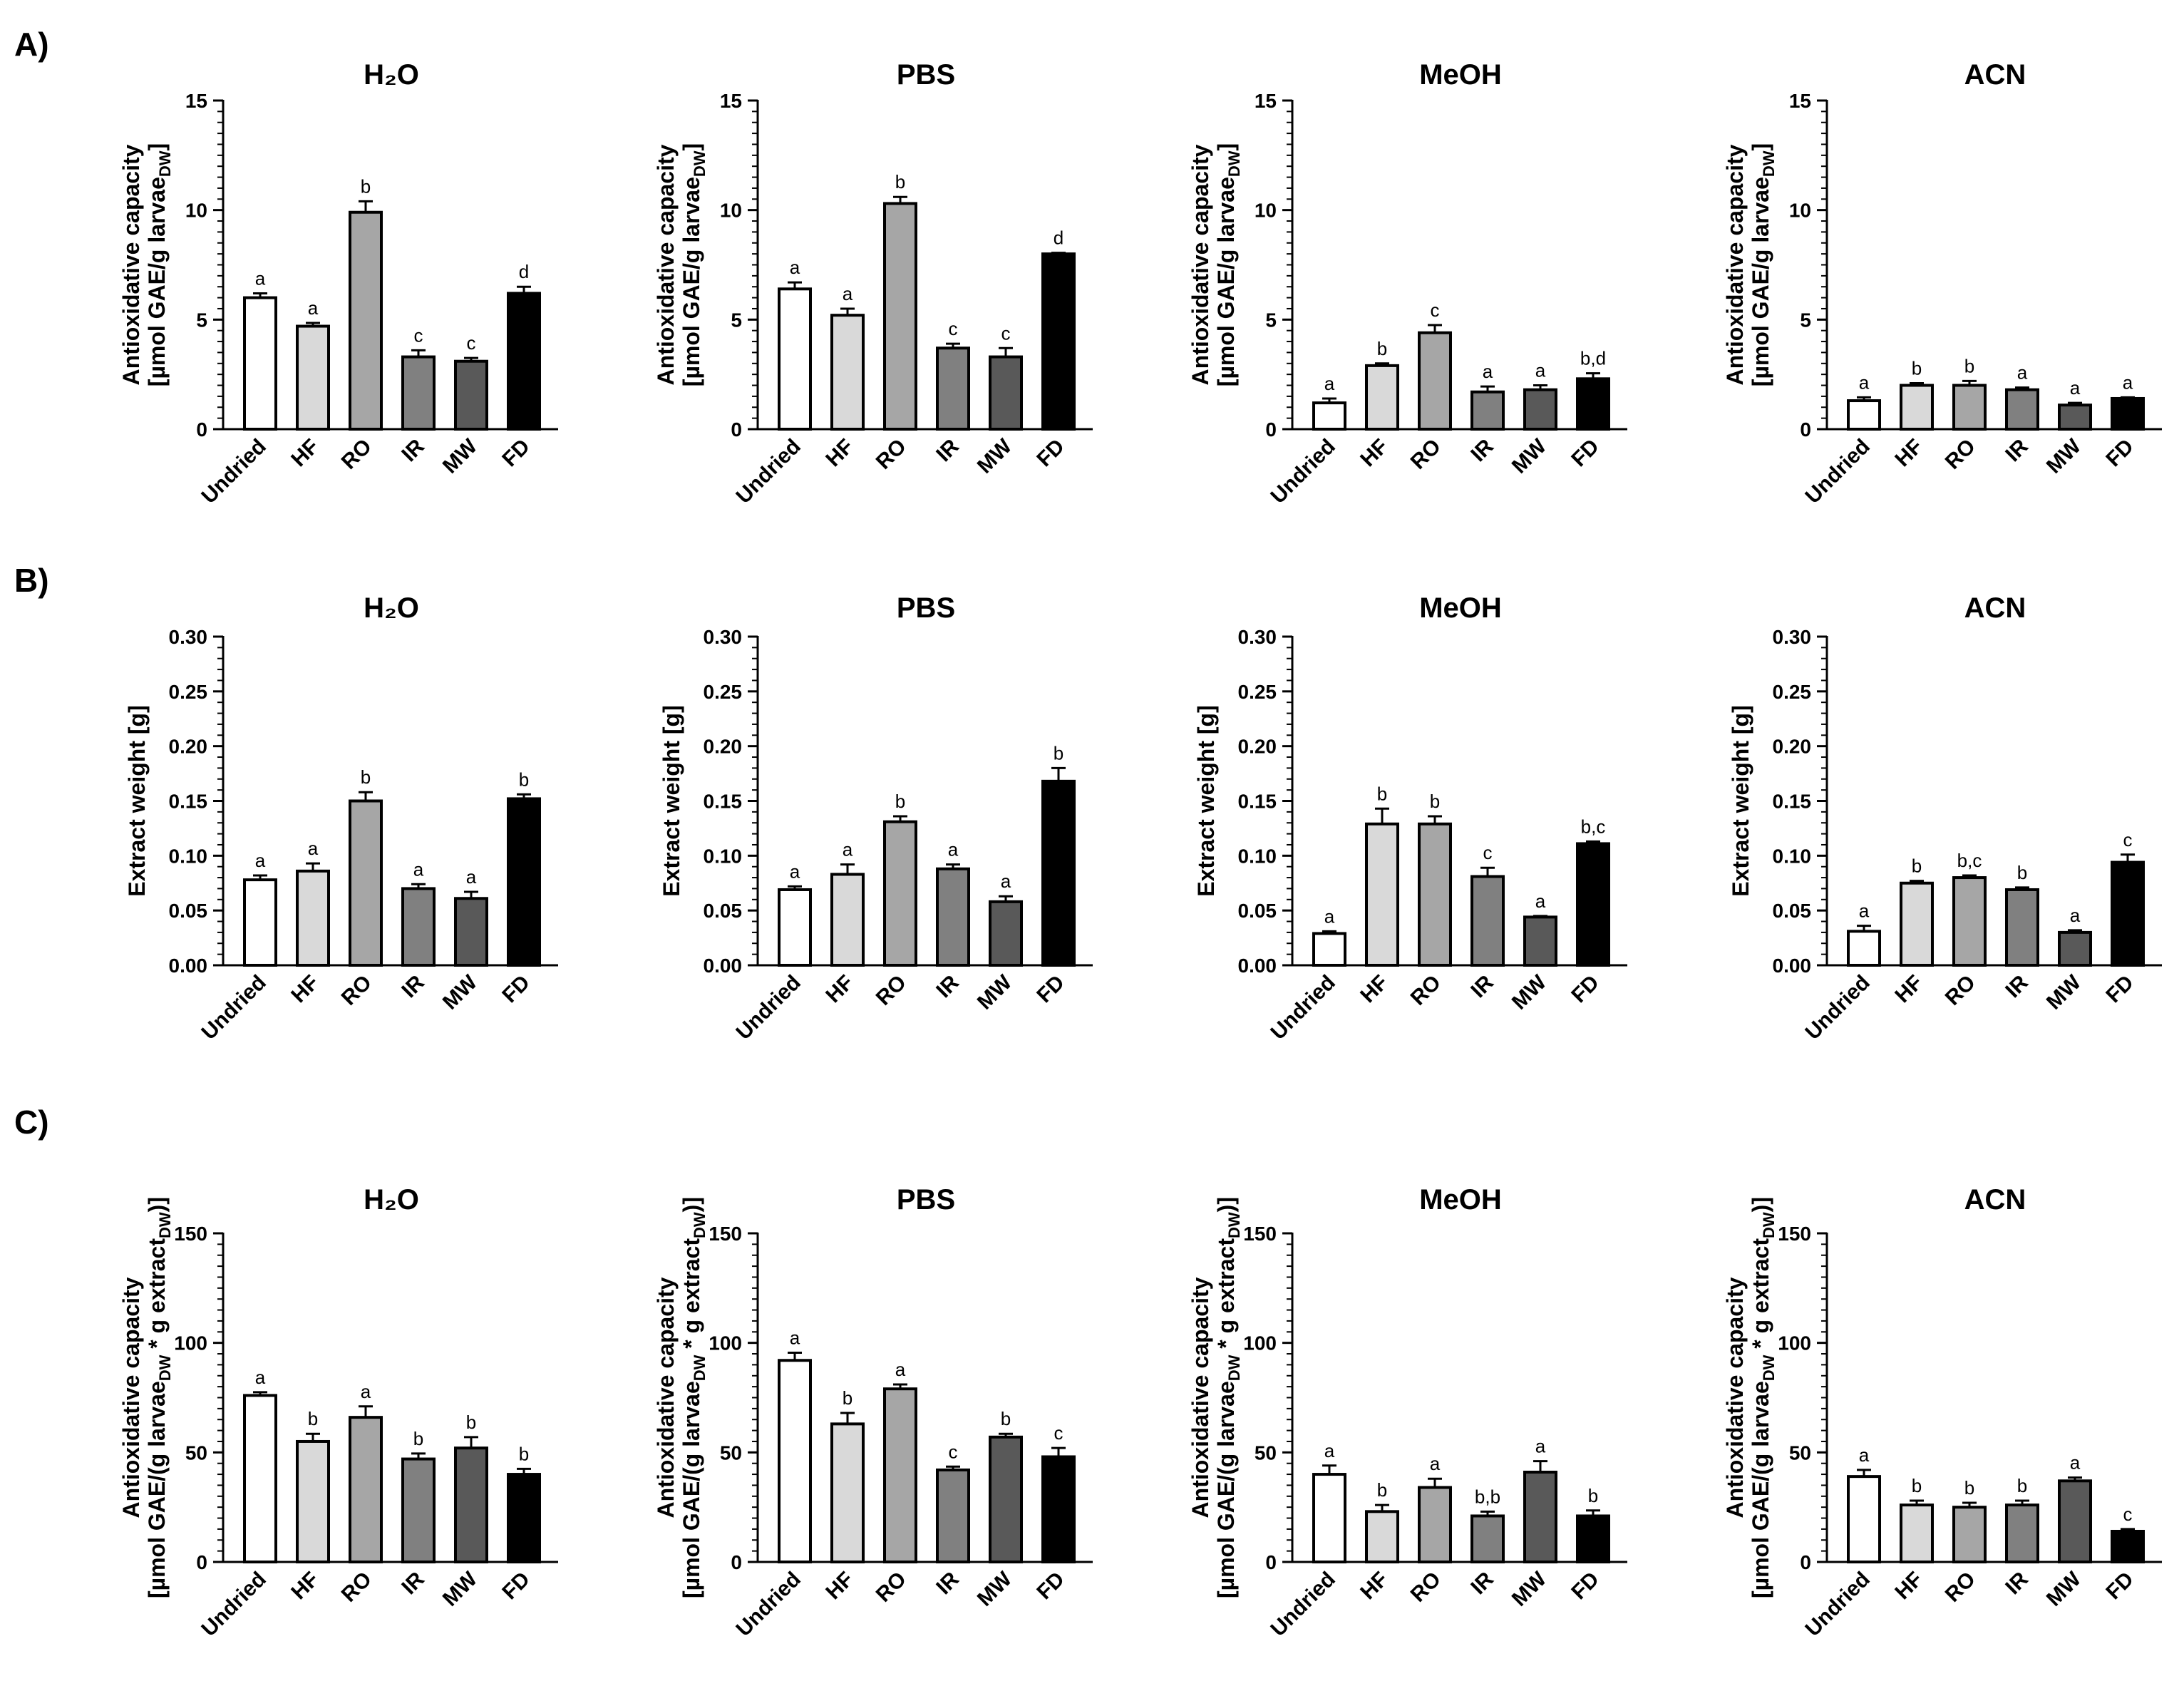  Describe the element at coordinates (188, 692) in the screenshot. I see `chart-4-ytick-label-5: 0.25` at that location.